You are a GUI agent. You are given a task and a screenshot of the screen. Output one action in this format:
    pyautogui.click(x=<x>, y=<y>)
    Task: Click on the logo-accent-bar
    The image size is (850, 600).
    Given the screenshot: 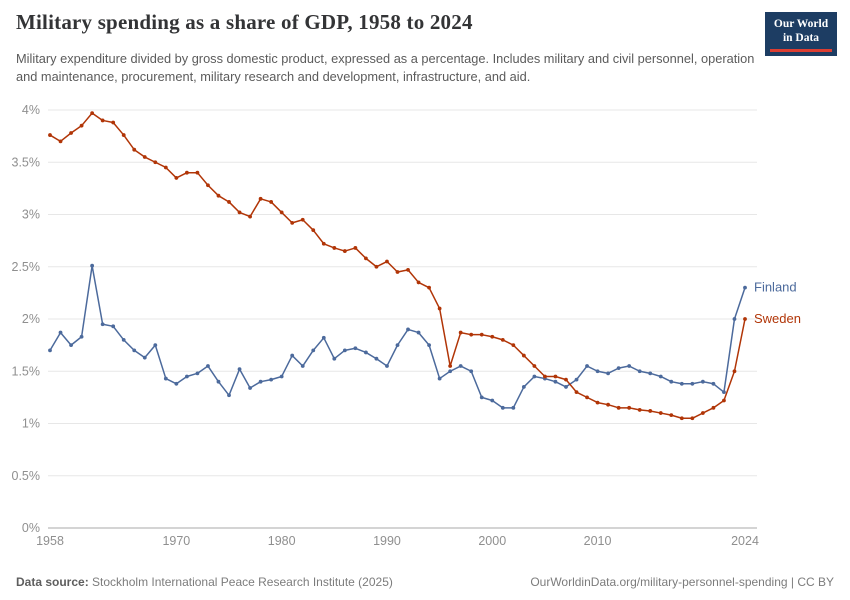 What is the action you would take?
    pyautogui.click(x=801, y=50)
    